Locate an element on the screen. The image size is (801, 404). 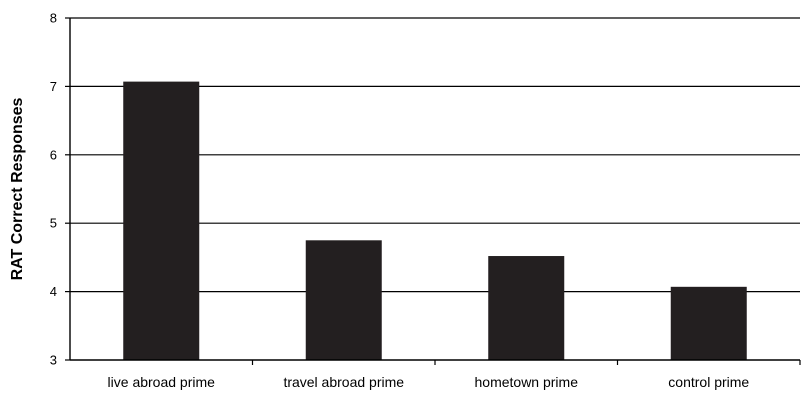
x-tick-label-4: control prime is located at coordinates (708, 382).